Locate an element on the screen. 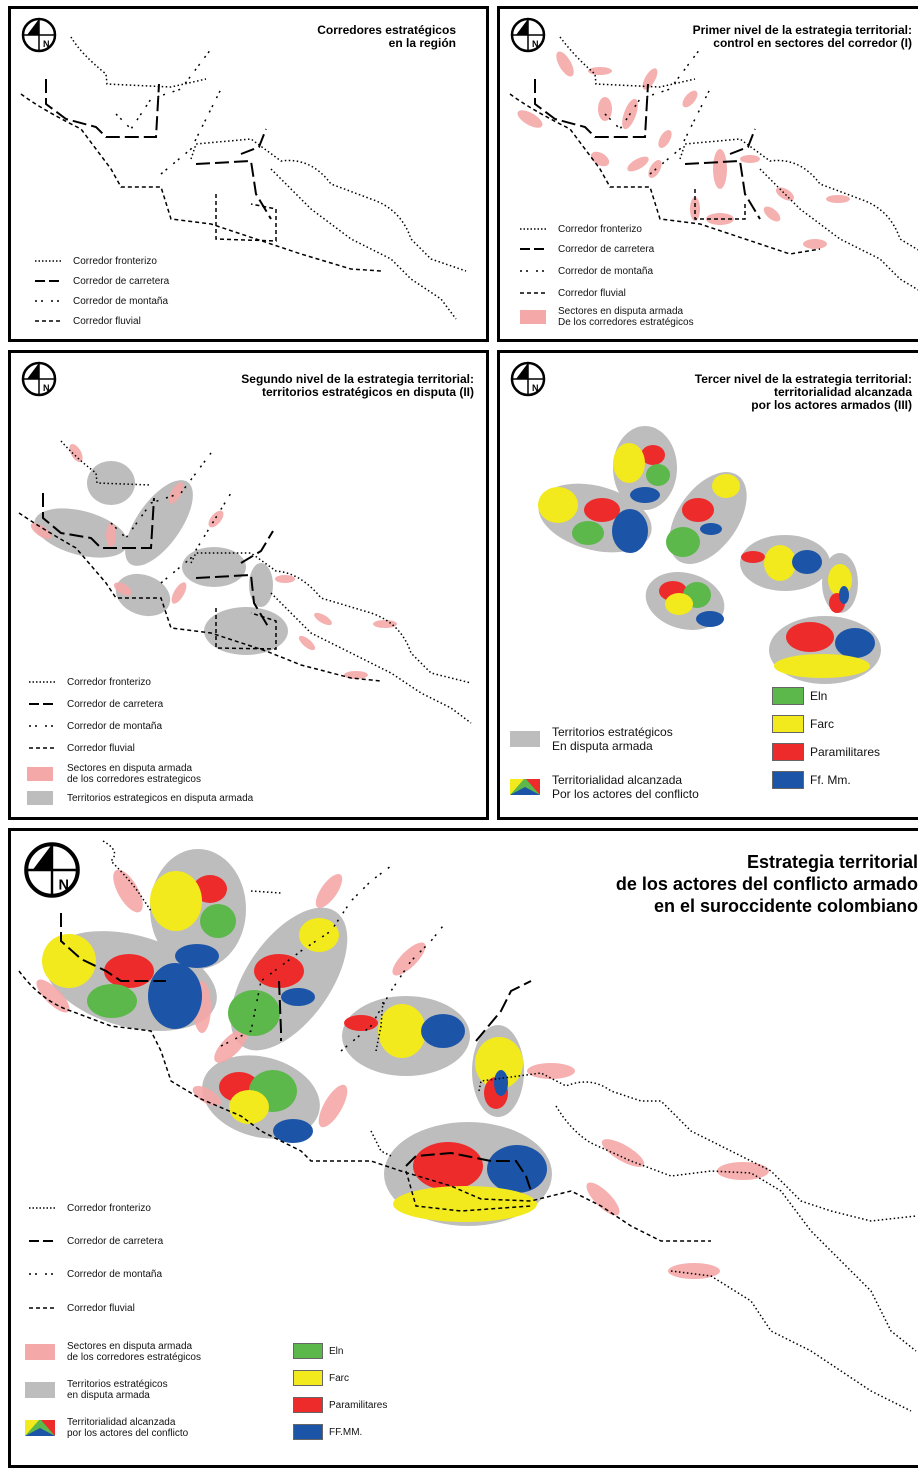 The image size is (918, 1468). river-corridor is located at coordinates (468, 1191).